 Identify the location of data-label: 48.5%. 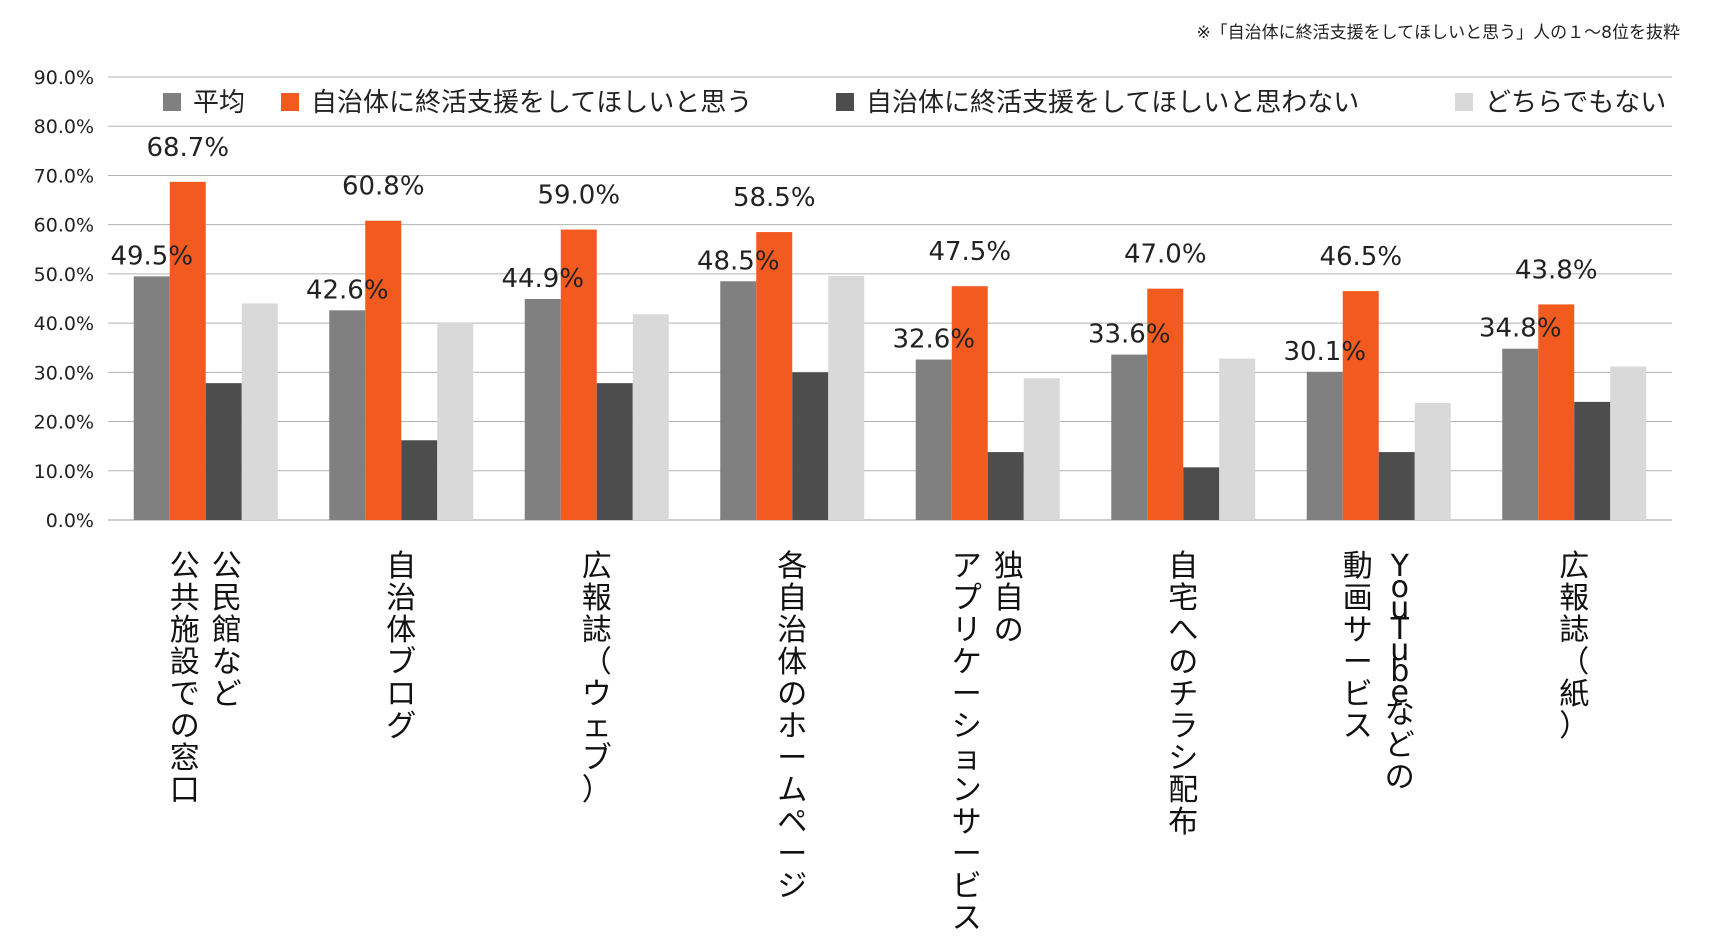
(738, 261).